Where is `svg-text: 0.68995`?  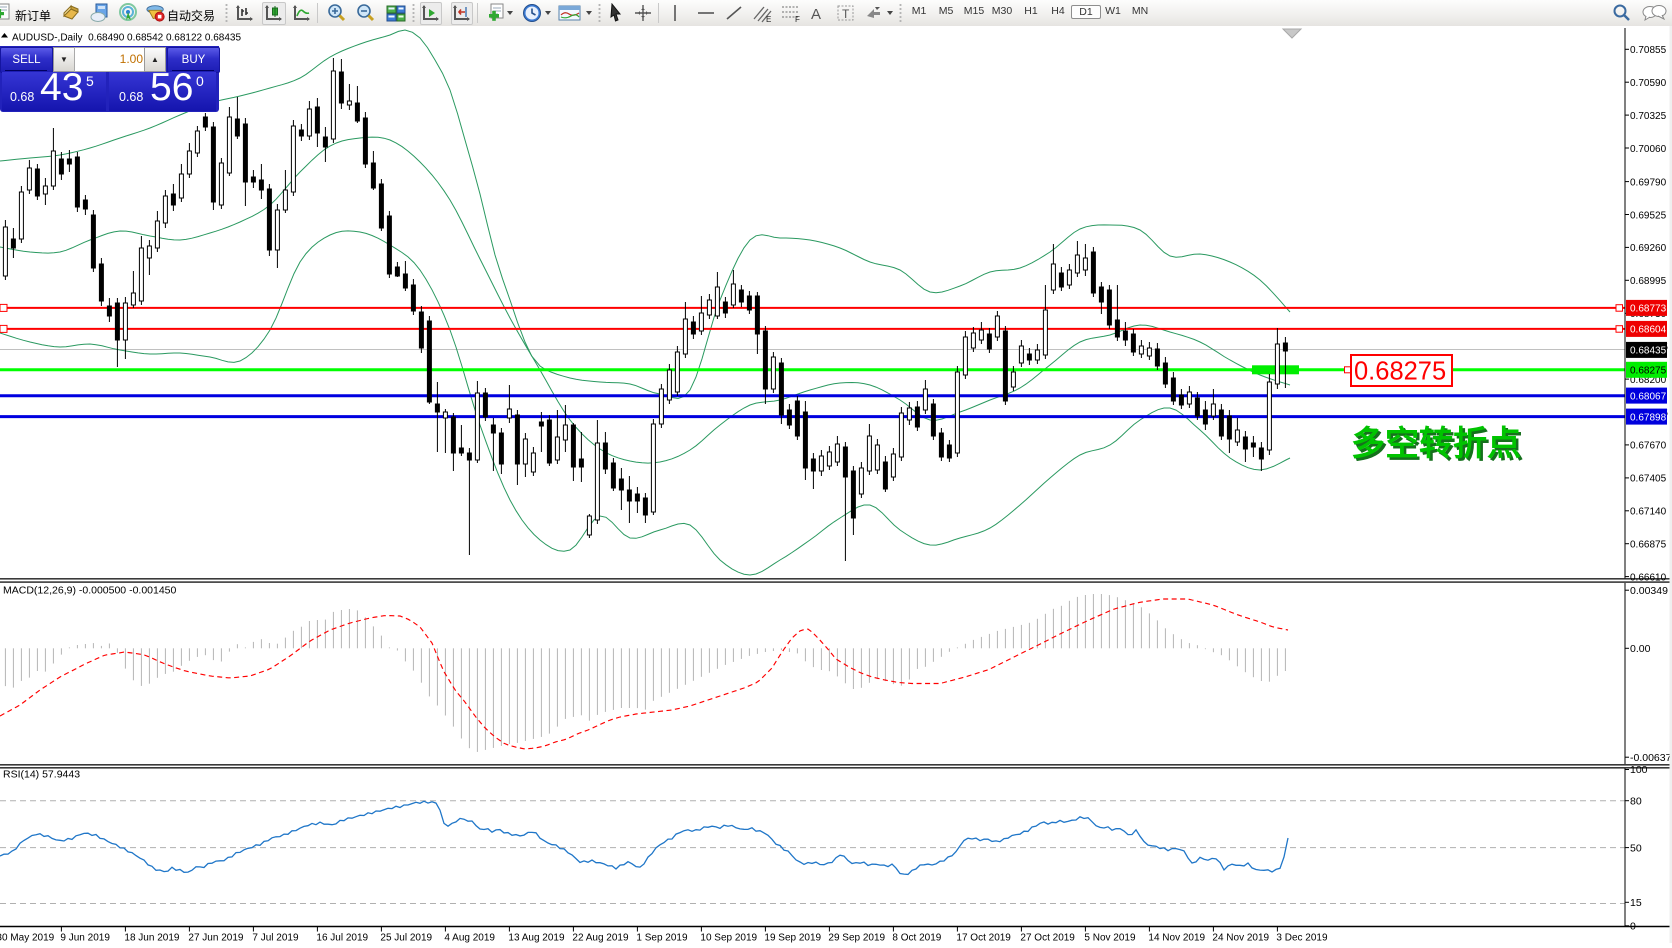
svg-text: 0.68995 is located at coordinates (1648, 281).